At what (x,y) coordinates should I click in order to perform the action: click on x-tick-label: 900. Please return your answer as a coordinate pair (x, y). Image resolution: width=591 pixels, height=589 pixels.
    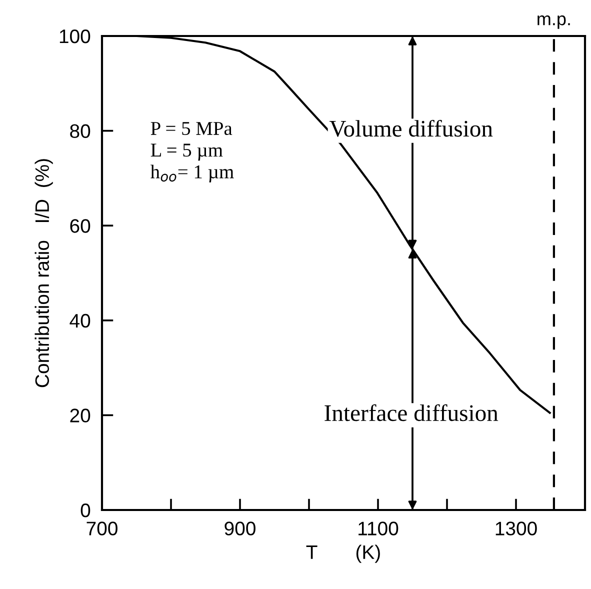
    Looking at the image, I should click on (240, 529).